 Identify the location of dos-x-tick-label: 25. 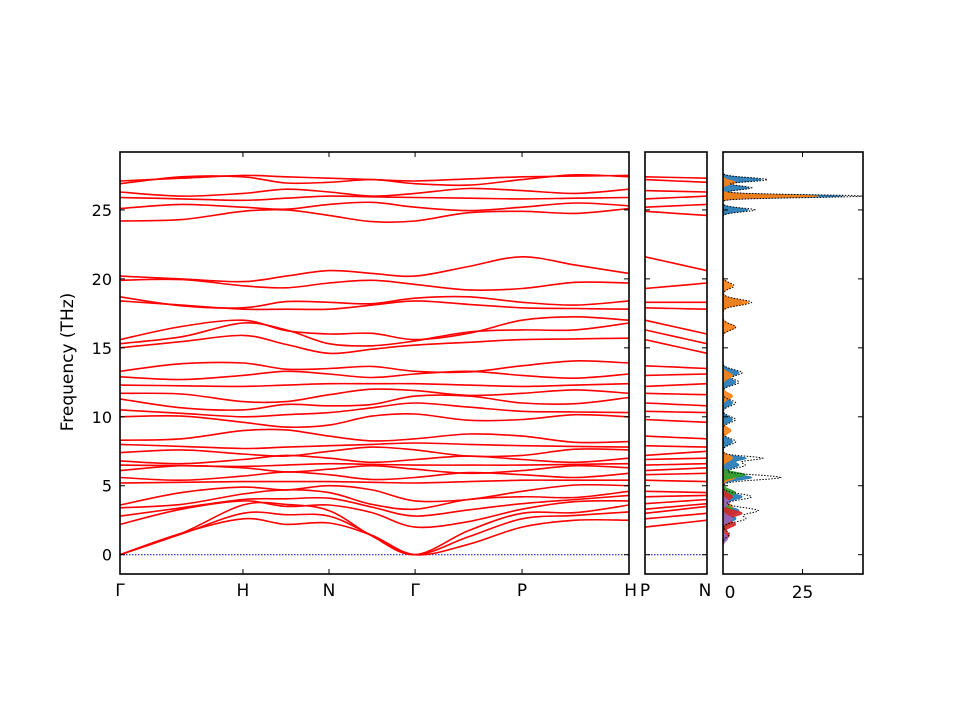
(803, 593).